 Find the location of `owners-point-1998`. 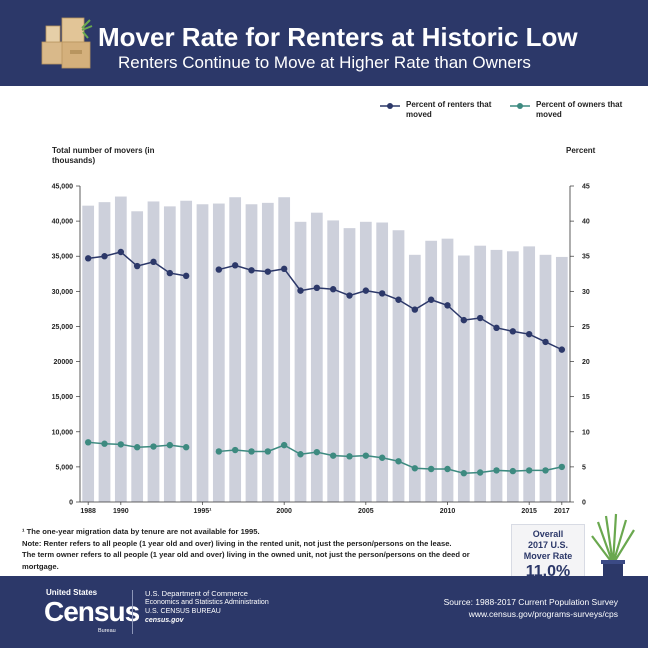

owners-point-1998 is located at coordinates (251, 451).